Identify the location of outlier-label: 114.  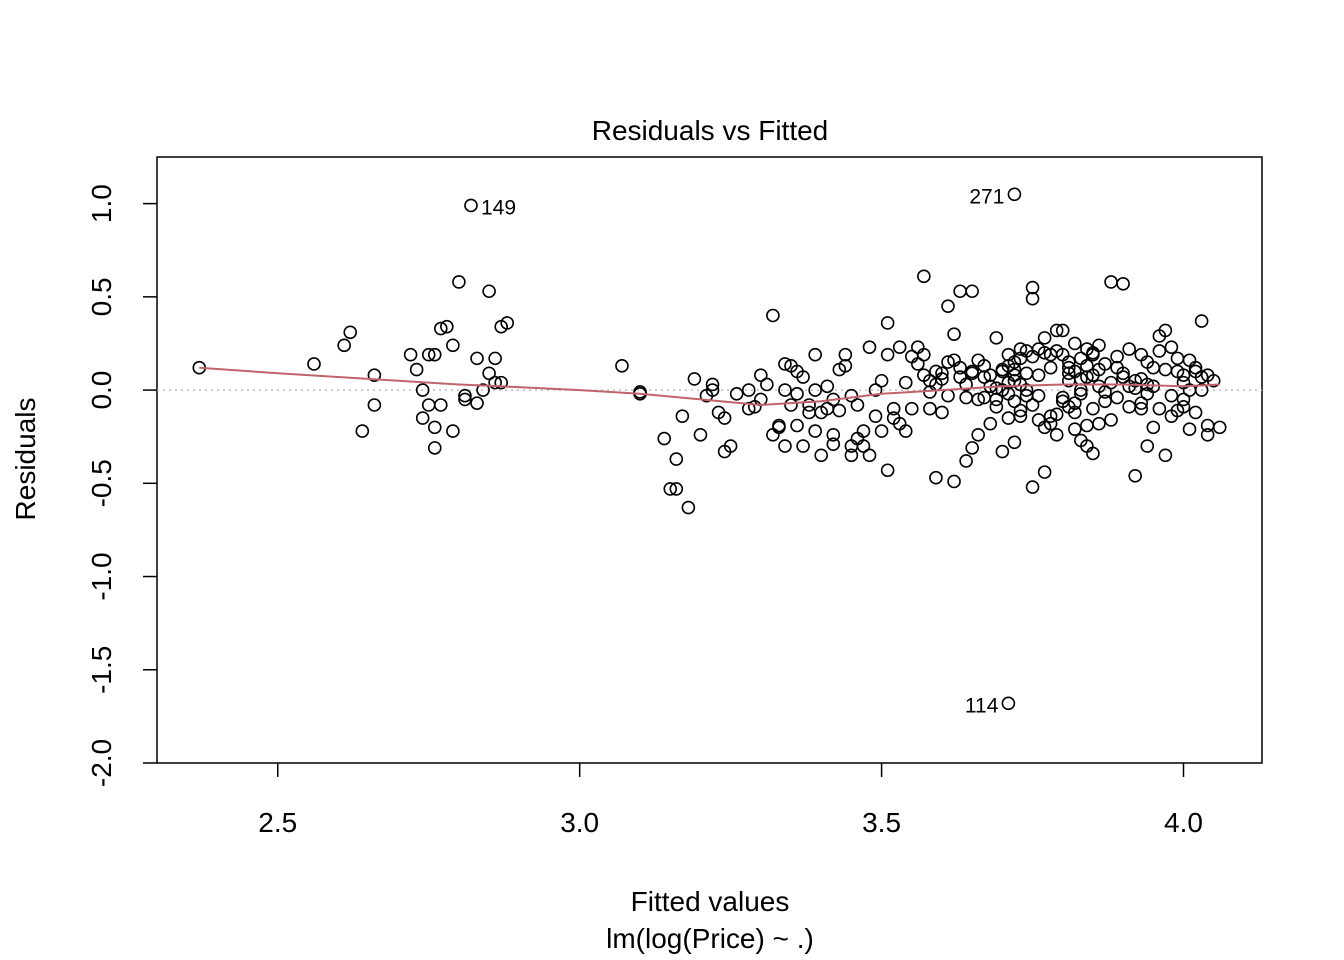
(982, 705).